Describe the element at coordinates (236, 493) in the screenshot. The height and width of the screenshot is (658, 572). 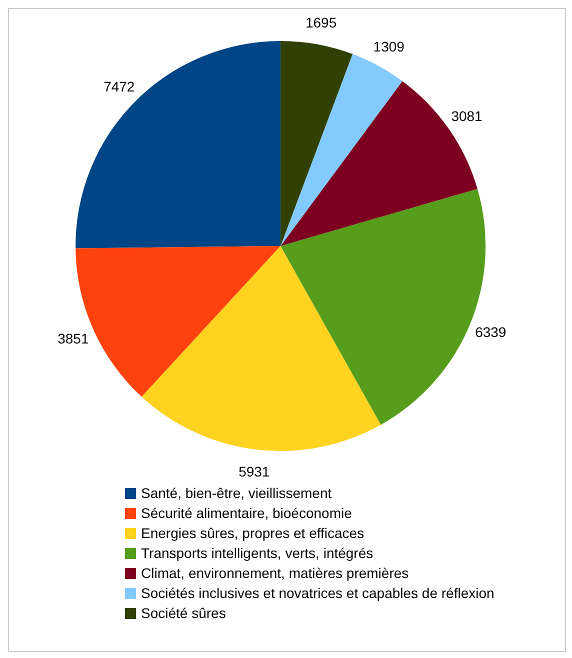
I see `legend-label: Santé, bien-être, vieillissement` at that location.